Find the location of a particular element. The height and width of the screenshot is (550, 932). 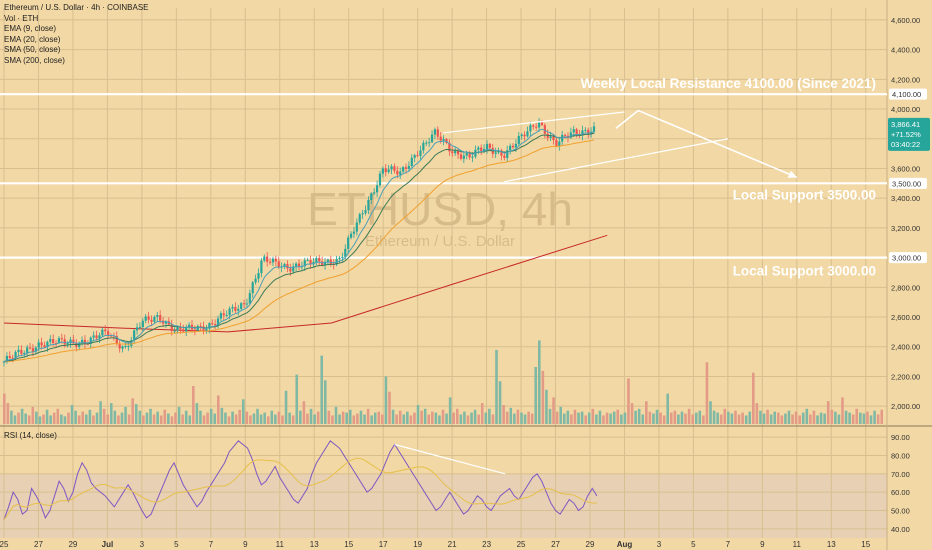

x-tick-label: 13 is located at coordinates (314, 544).